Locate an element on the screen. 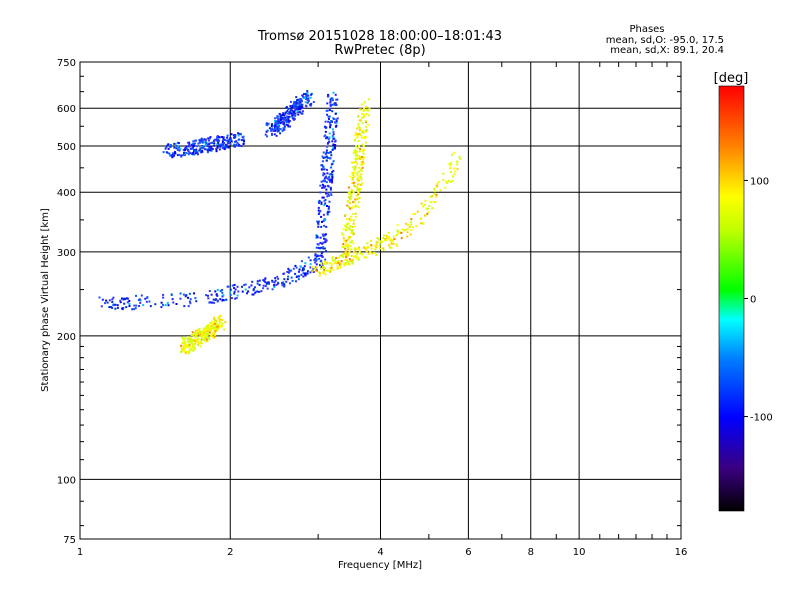 This screenshot has width=800, height=600. colorbar-gradient is located at coordinates (731, 298).